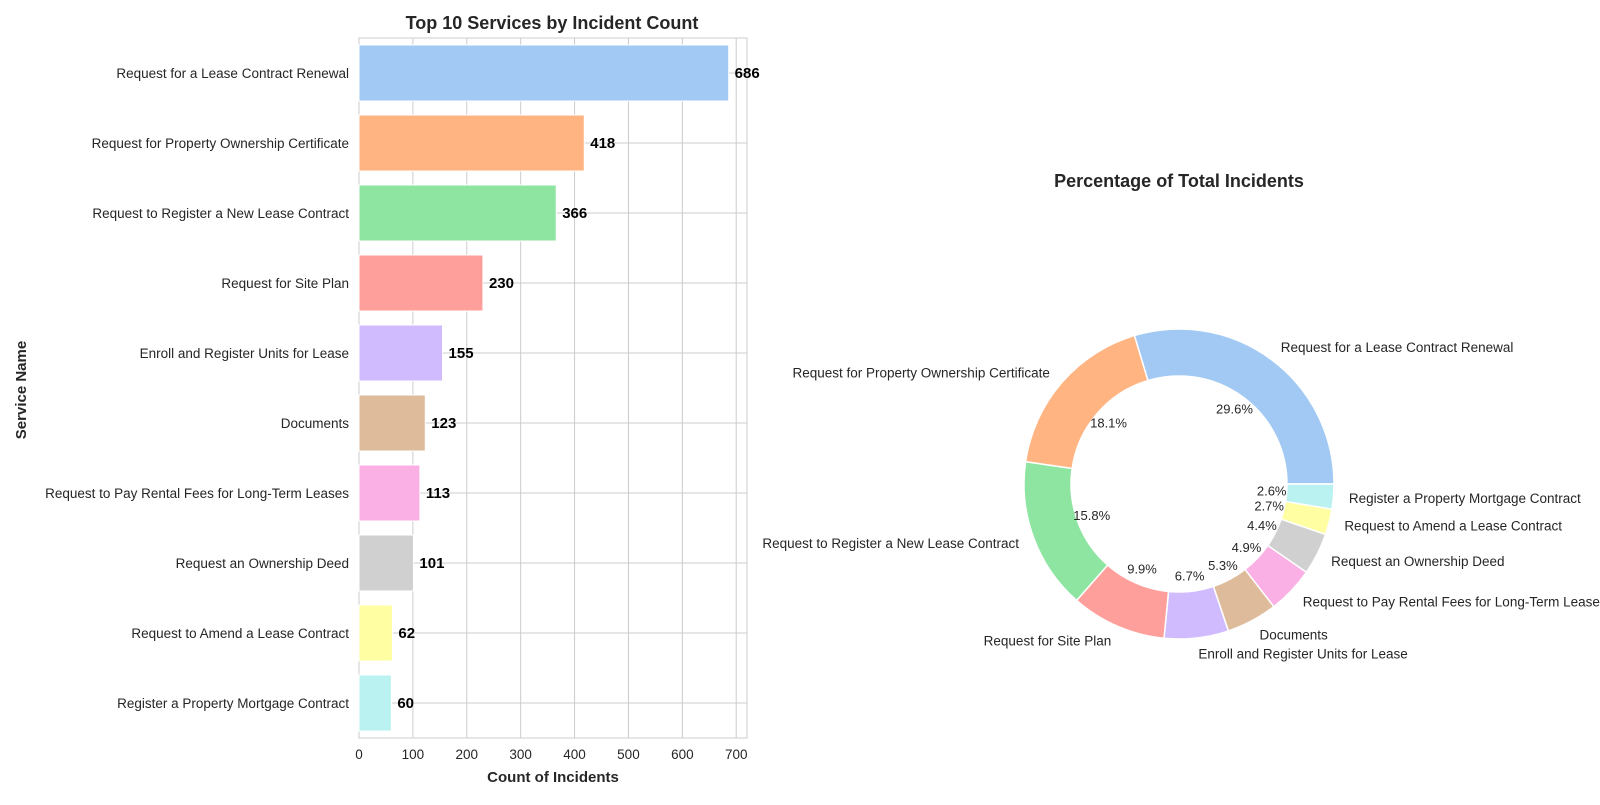  Describe the element at coordinates (443, 423) in the screenshot. I see `bar-value-label: 123` at that location.